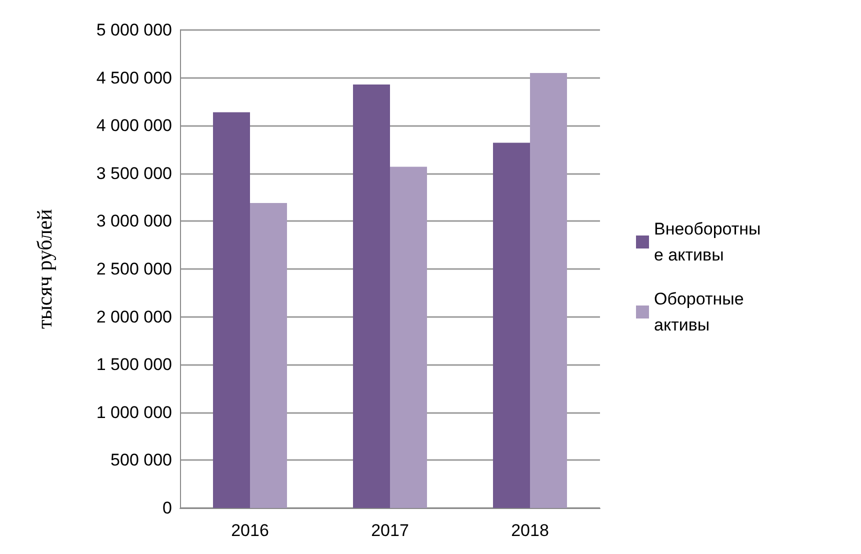 The height and width of the screenshot is (554, 861). Describe the element at coordinates (250, 530) in the screenshot. I see `x-tick-label: 2016` at that location.